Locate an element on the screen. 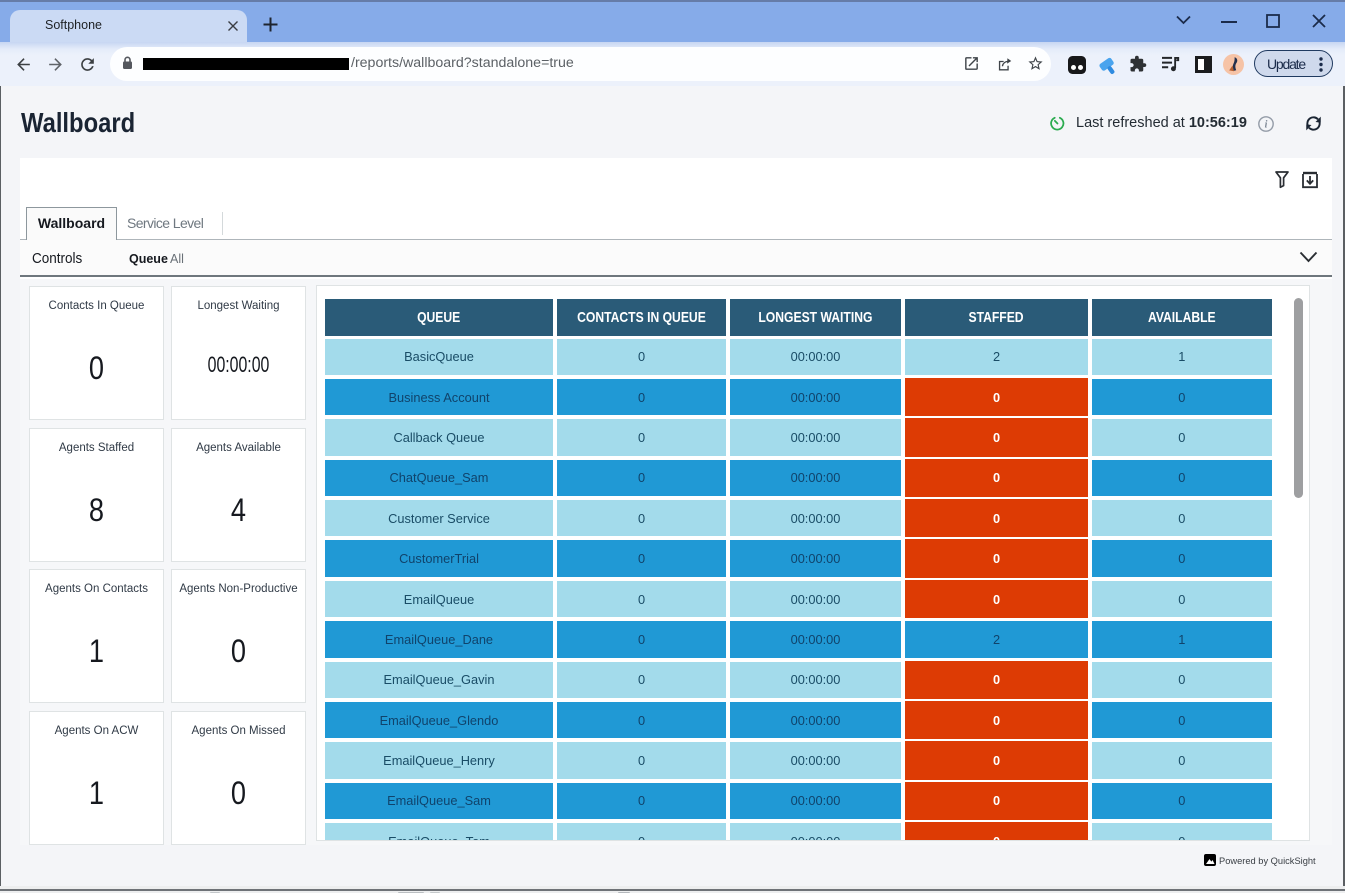 The image size is (1345, 893). svg-text: i is located at coordinates (1266, 125).